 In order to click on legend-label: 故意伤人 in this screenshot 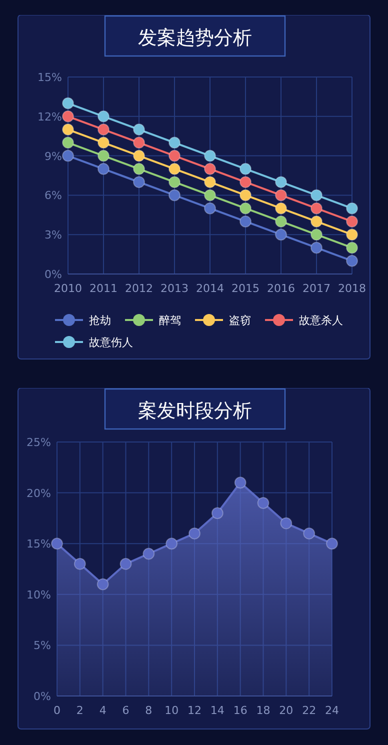, I will do `click(111, 342)`.